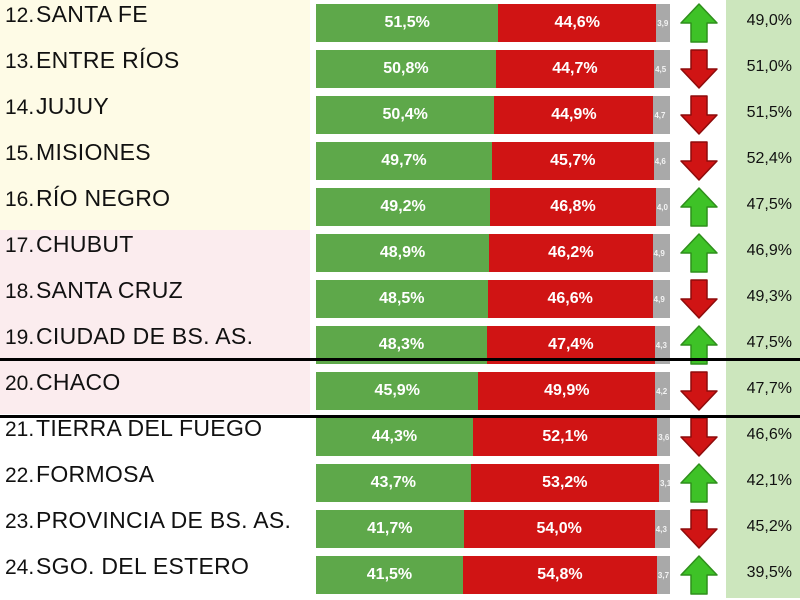  I want to click on table-row: 24. SGO. DEL ESTERO 41,5% 54,8% 3,7 39,5%, so click(400, 575).